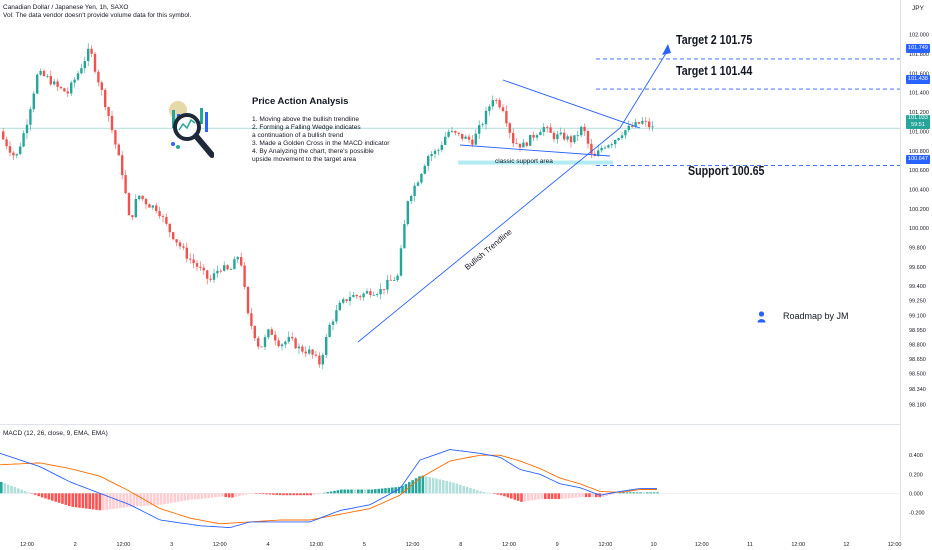 The image size is (932, 550). What do you see at coordinates (328, 489) in the screenshot?
I see `signal-line` at bounding box center [328, 489].